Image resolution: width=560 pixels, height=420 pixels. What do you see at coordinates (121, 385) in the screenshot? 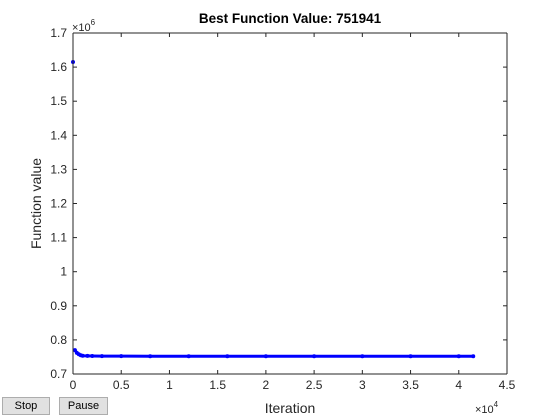
I see `x-tick-label: 0.5` at bounding box center [121, 385].